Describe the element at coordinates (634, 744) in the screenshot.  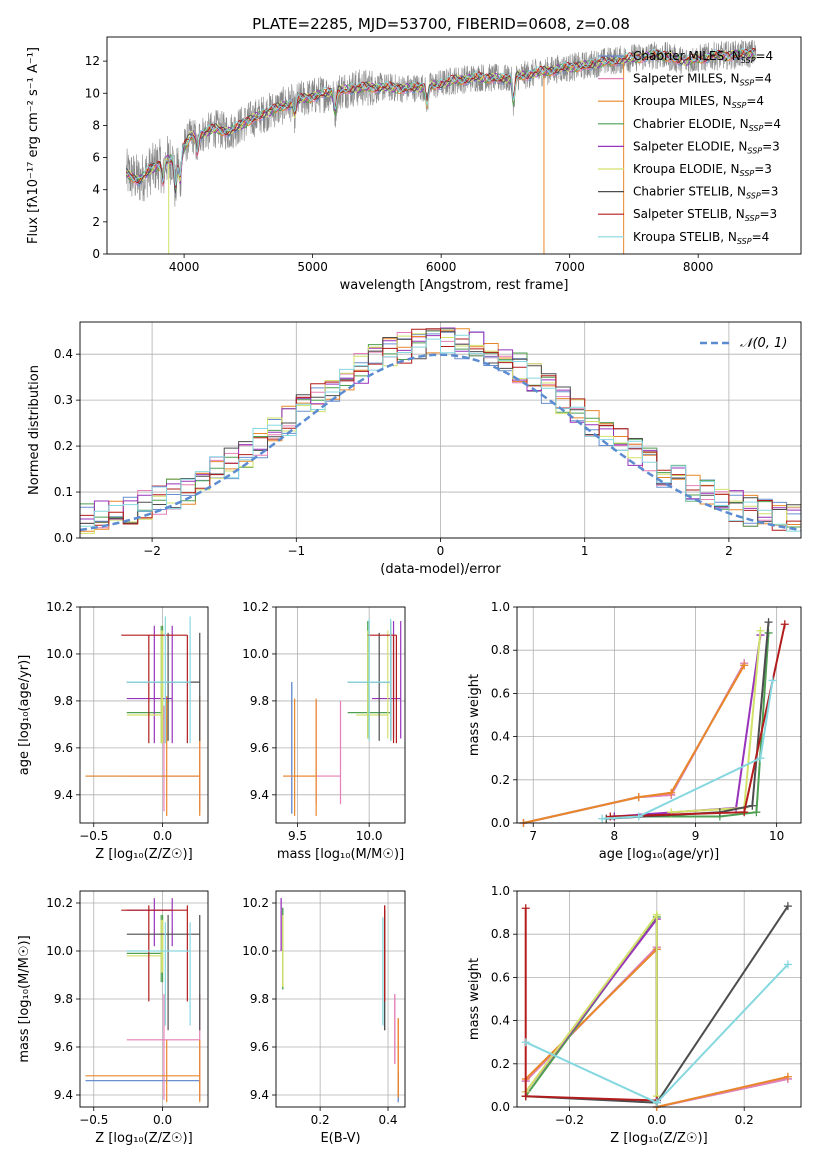
I see `weight-line-kroupa_miles` at that location.